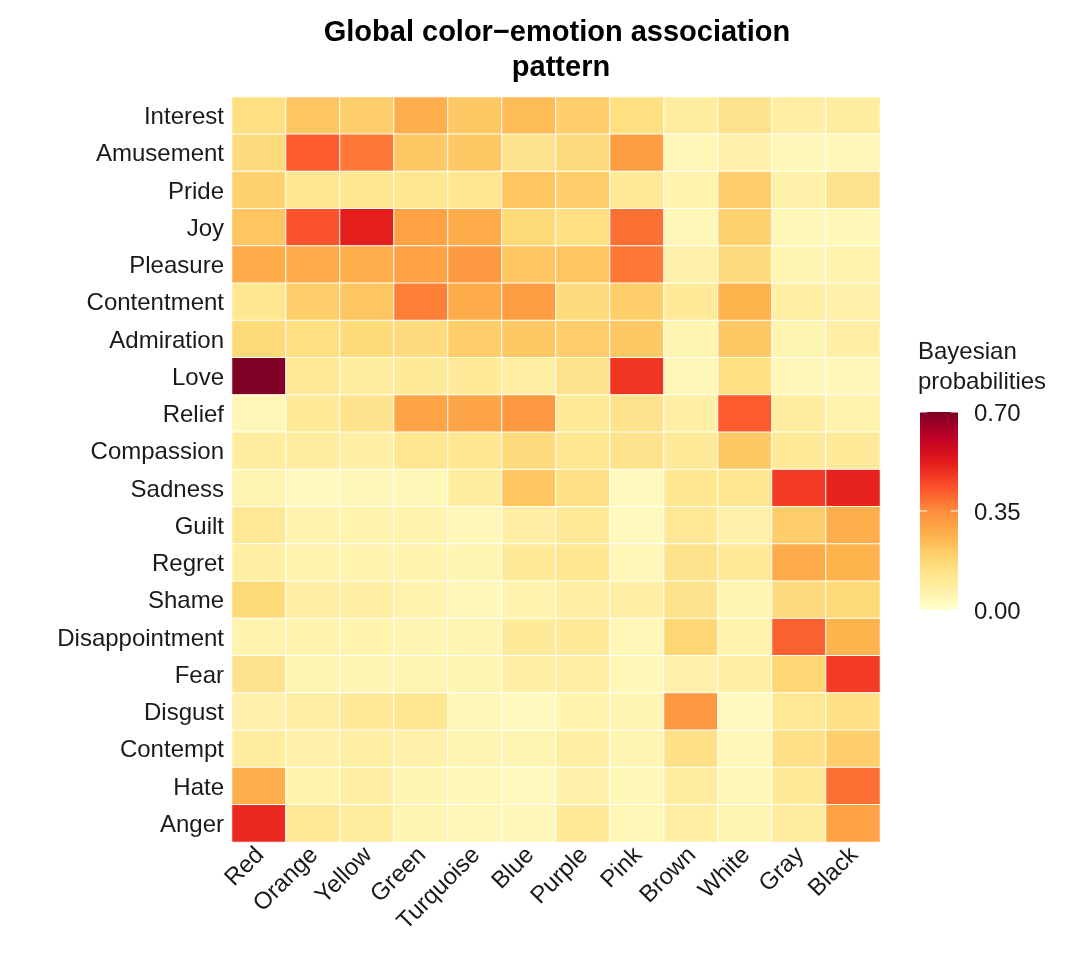 Image resolution: width=1088 pixels, height=962 pixels. What do you see at coordinates (561, 48) in the screenshot?
I see `chart-title: Global color−emotion association pattern` at bounding box center [561, 48].